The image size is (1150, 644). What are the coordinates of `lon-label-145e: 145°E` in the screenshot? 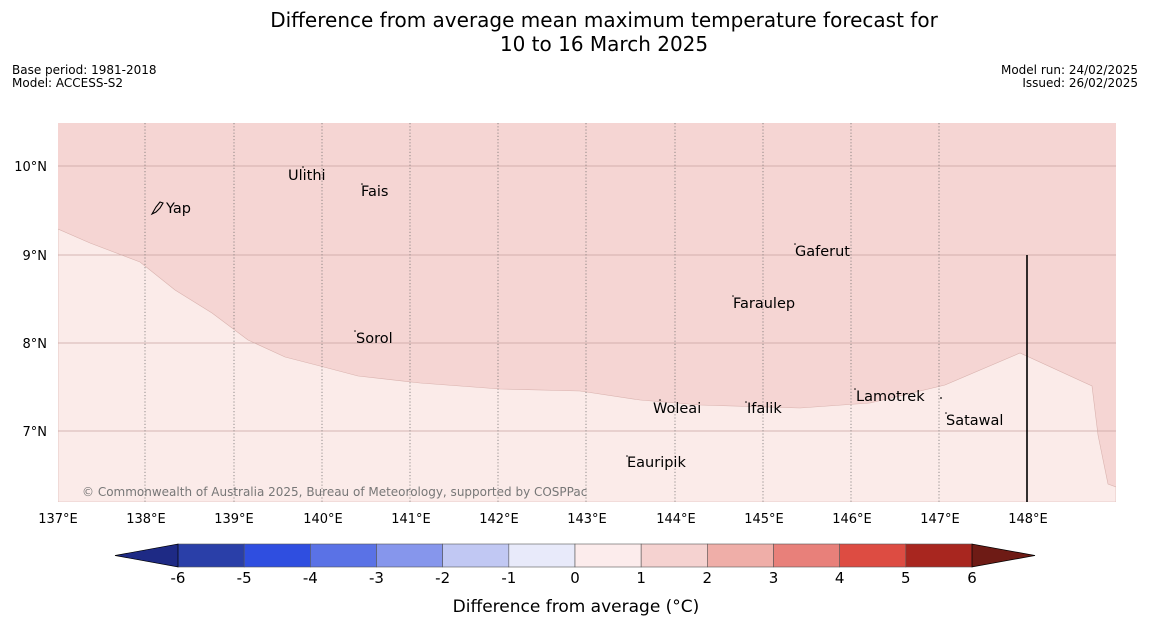 It's located at (764, 519).